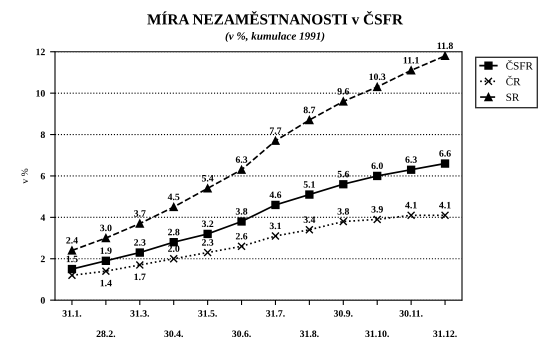 This screenshot has width=550, height=345. What do you see at coordinates (174, 248) in the screenshot?
I see `data-label: 2.0` at bounding box center [174, 248].